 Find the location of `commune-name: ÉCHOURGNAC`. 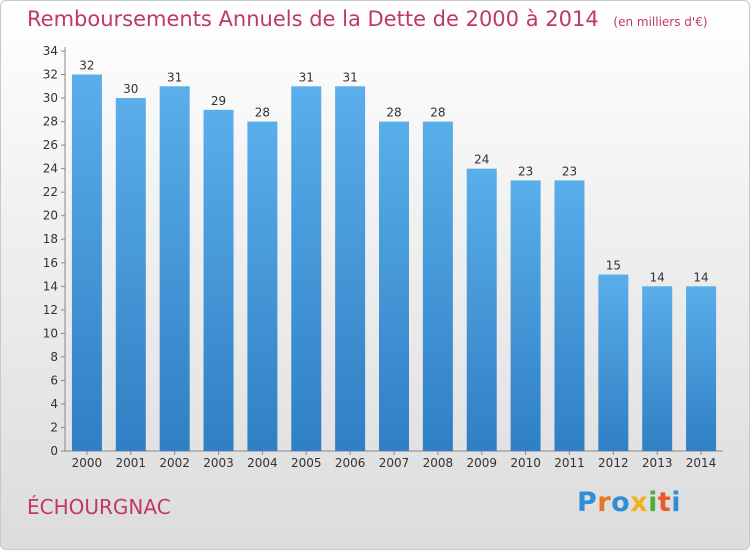

commune-name: ÉCHOURGNAC is located at coordinates (99, 507).